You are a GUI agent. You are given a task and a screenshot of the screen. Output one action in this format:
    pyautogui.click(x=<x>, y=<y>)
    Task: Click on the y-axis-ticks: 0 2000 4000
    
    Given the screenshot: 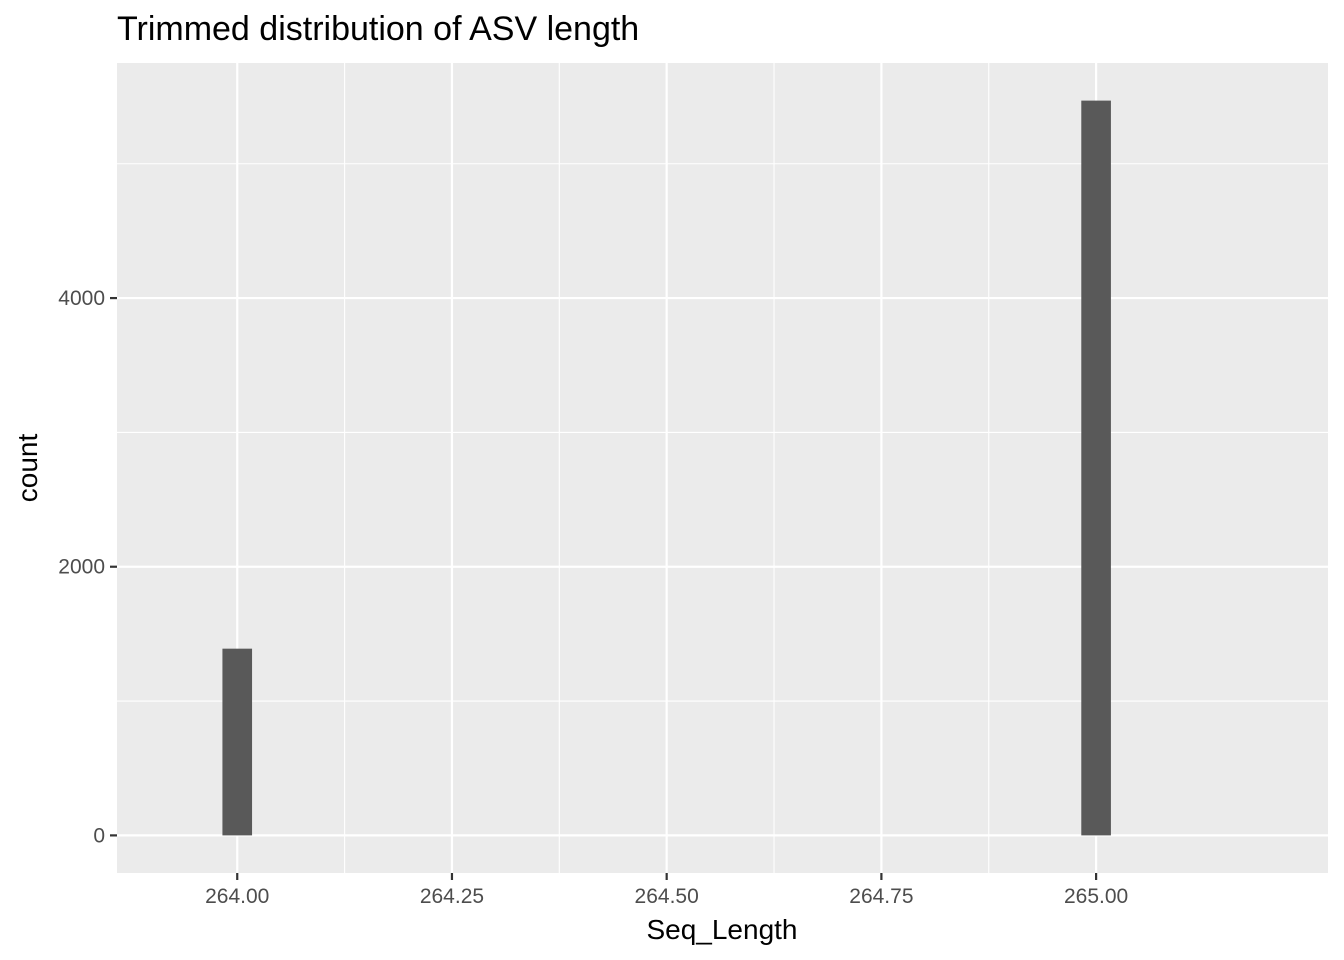 What is the action you would take?
    pyautogui.click(x=87, y=567)
    